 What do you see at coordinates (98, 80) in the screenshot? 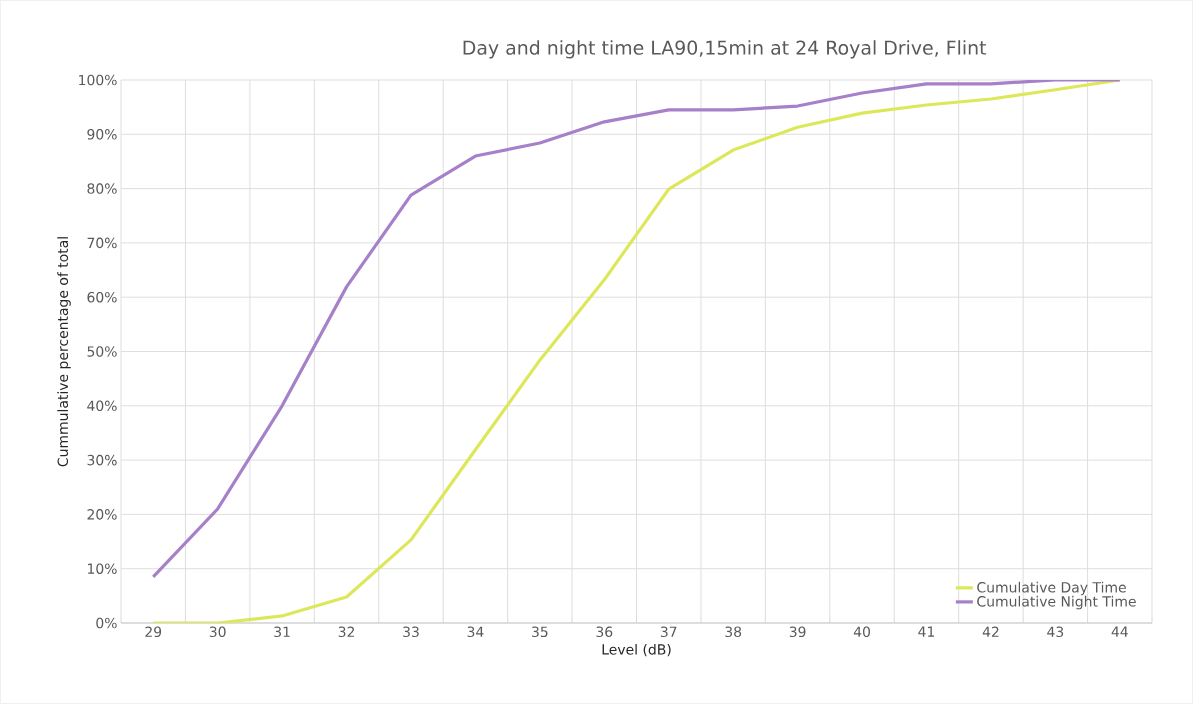
I see `y-tick-label: 100%` at bounding box center [98, 80].